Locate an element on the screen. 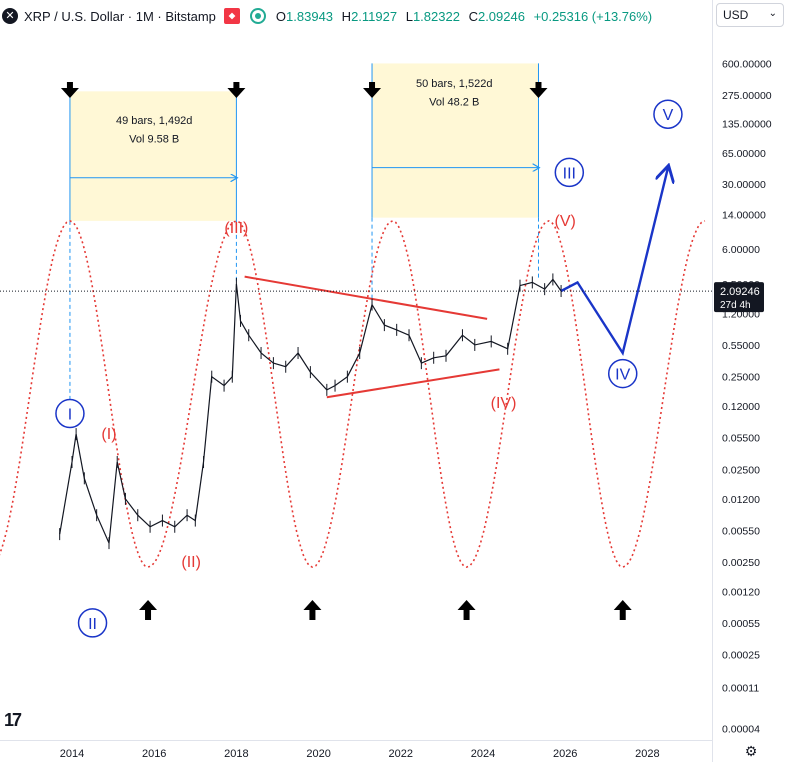  time-tick-label: 2026 is located at coordinates (565, 754).